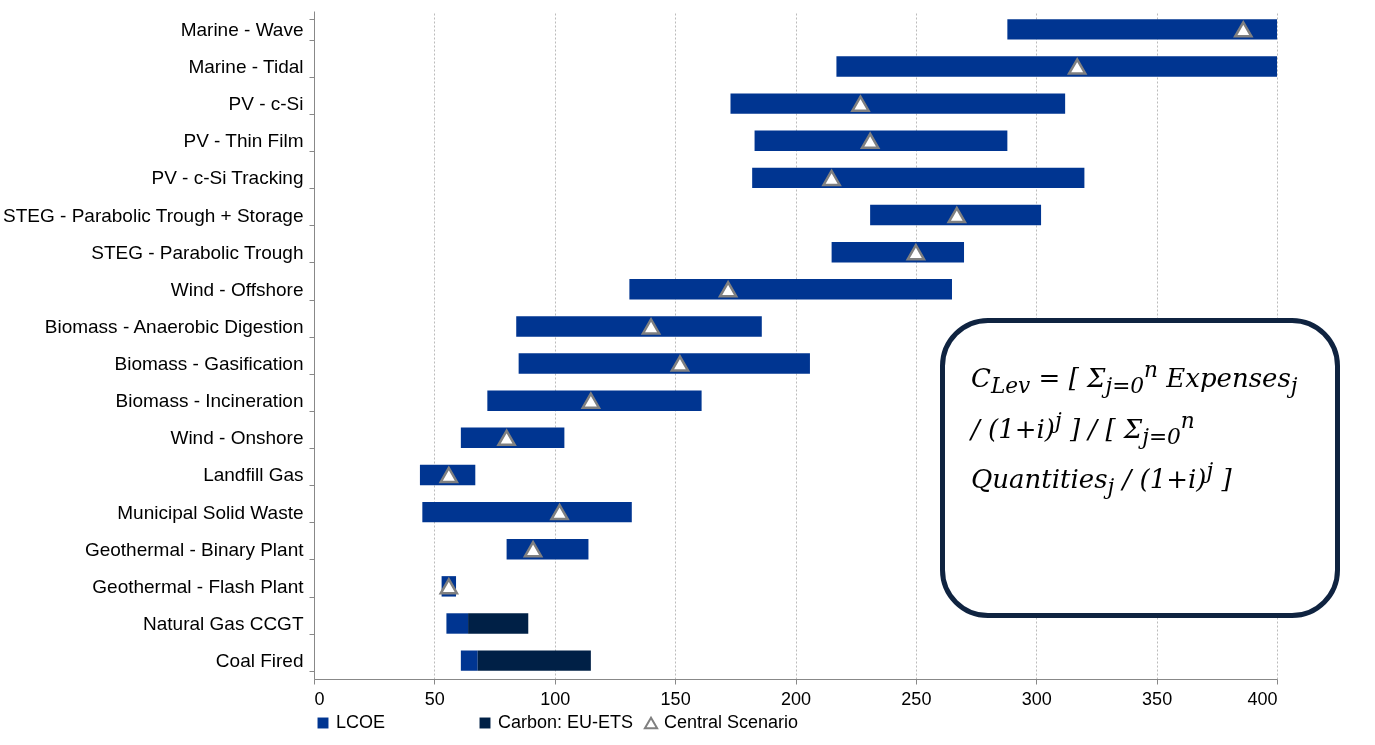 This screenshot has height=745, width=1375. Describe the element at coordinates (223, 623) in the screenshot. I see `y-tick-label: Natural Gas CCGT` at that location.